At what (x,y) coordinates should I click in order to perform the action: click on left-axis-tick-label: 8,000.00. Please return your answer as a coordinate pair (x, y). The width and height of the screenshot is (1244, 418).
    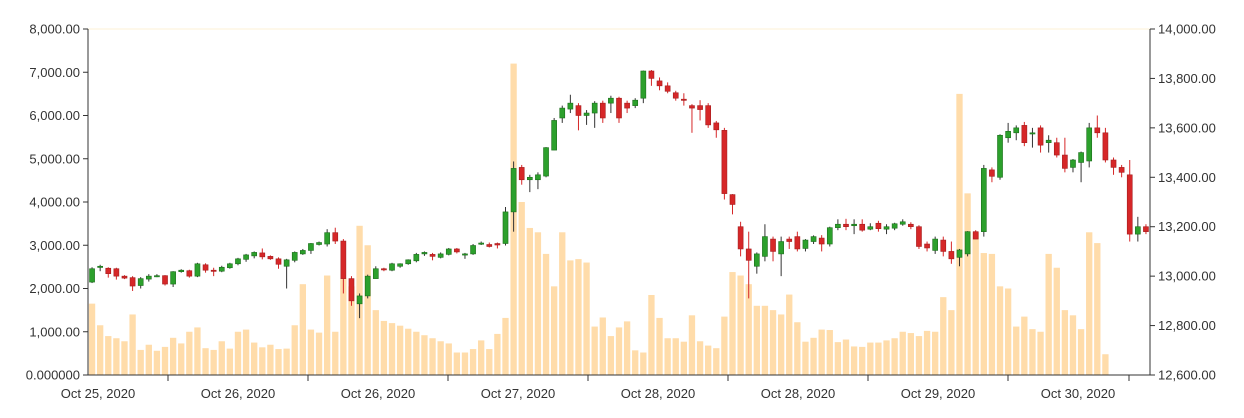
    Looking at the image, I should click on (54, 29).